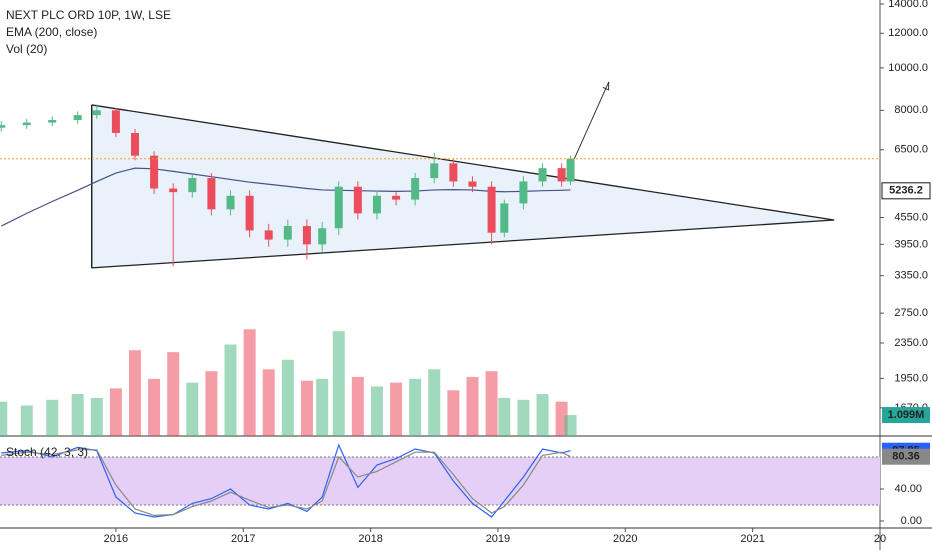  Describe the element at coordinates (911, 276) in the screenshot. I see `y-tick-label: 3350.0` at that location.